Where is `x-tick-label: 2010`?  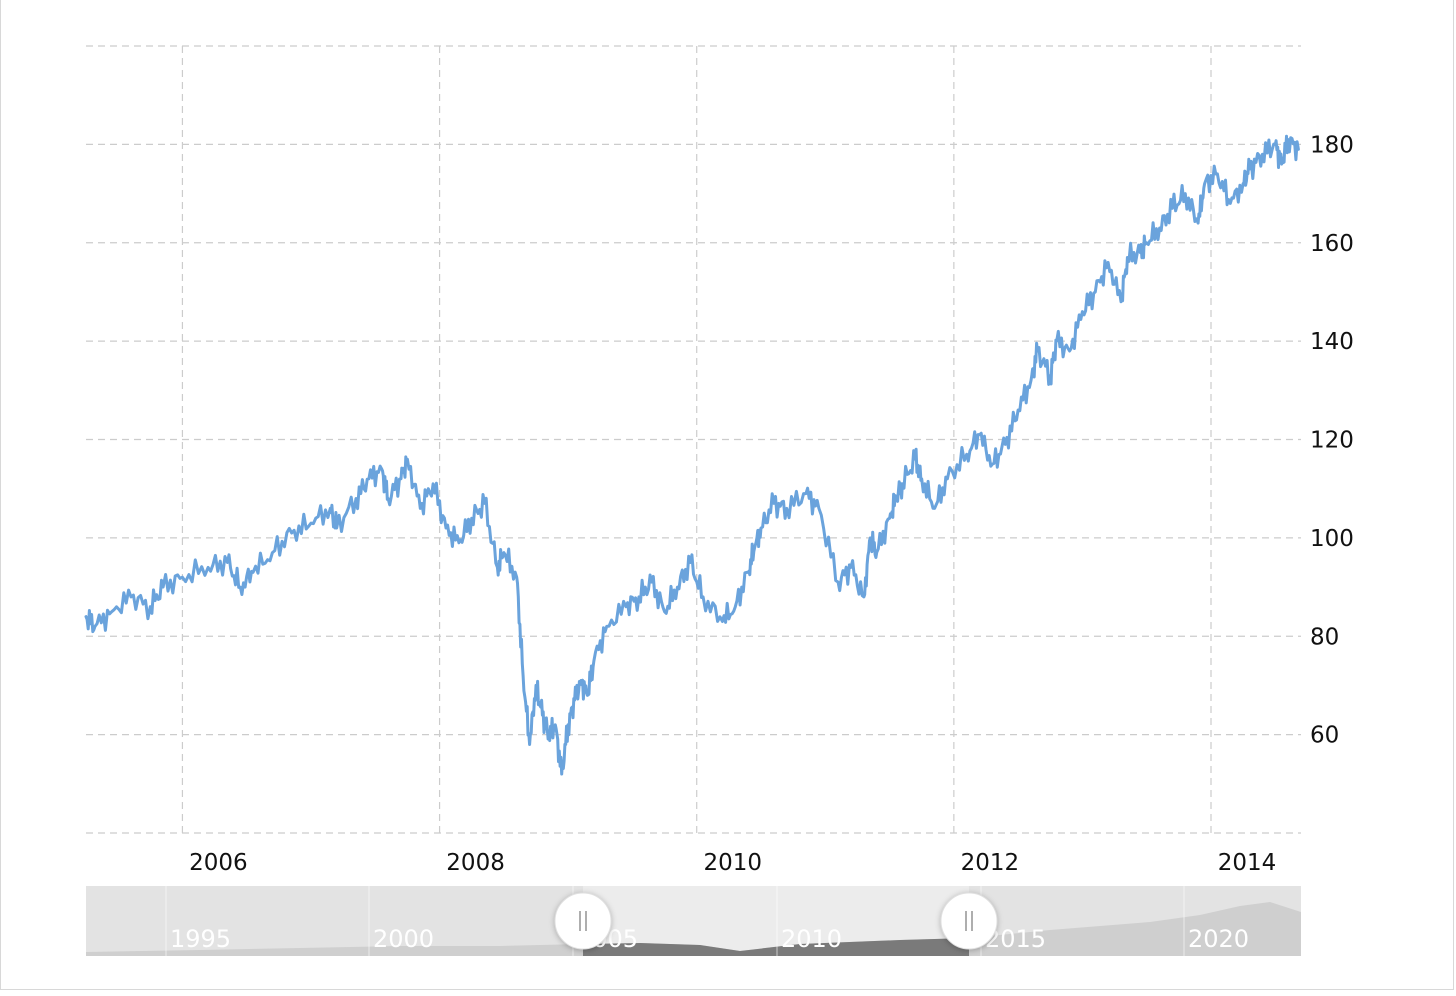 x-tick-label: 2010 is located at coordinates (732, 863).